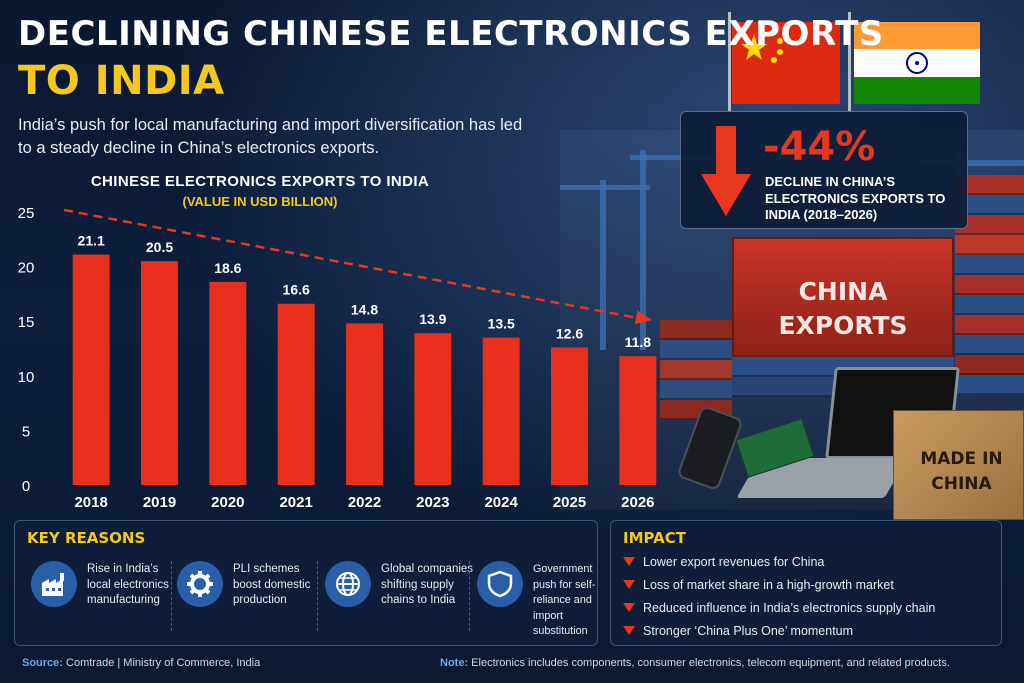 The width and height of the screenshot is (1024, 683). Describe the element at coordinates (159, 502) in the screenshot. I see `x-tick-label: 2019` at that location.